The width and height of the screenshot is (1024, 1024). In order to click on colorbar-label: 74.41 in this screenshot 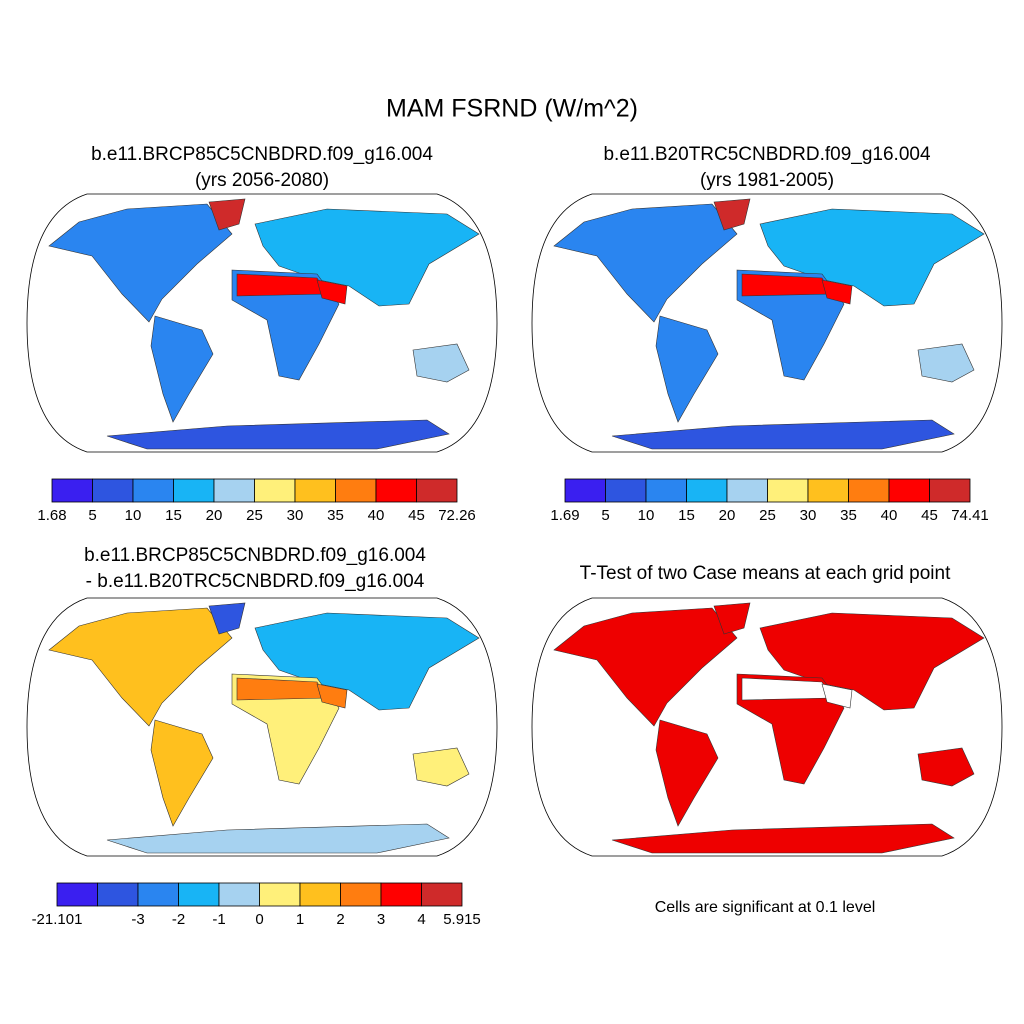, I will do `click(970, 515)`.